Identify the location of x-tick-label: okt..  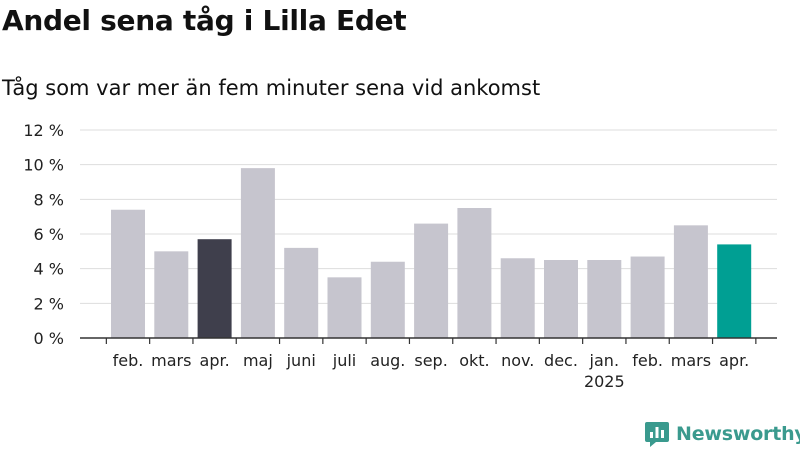
(474, 360).